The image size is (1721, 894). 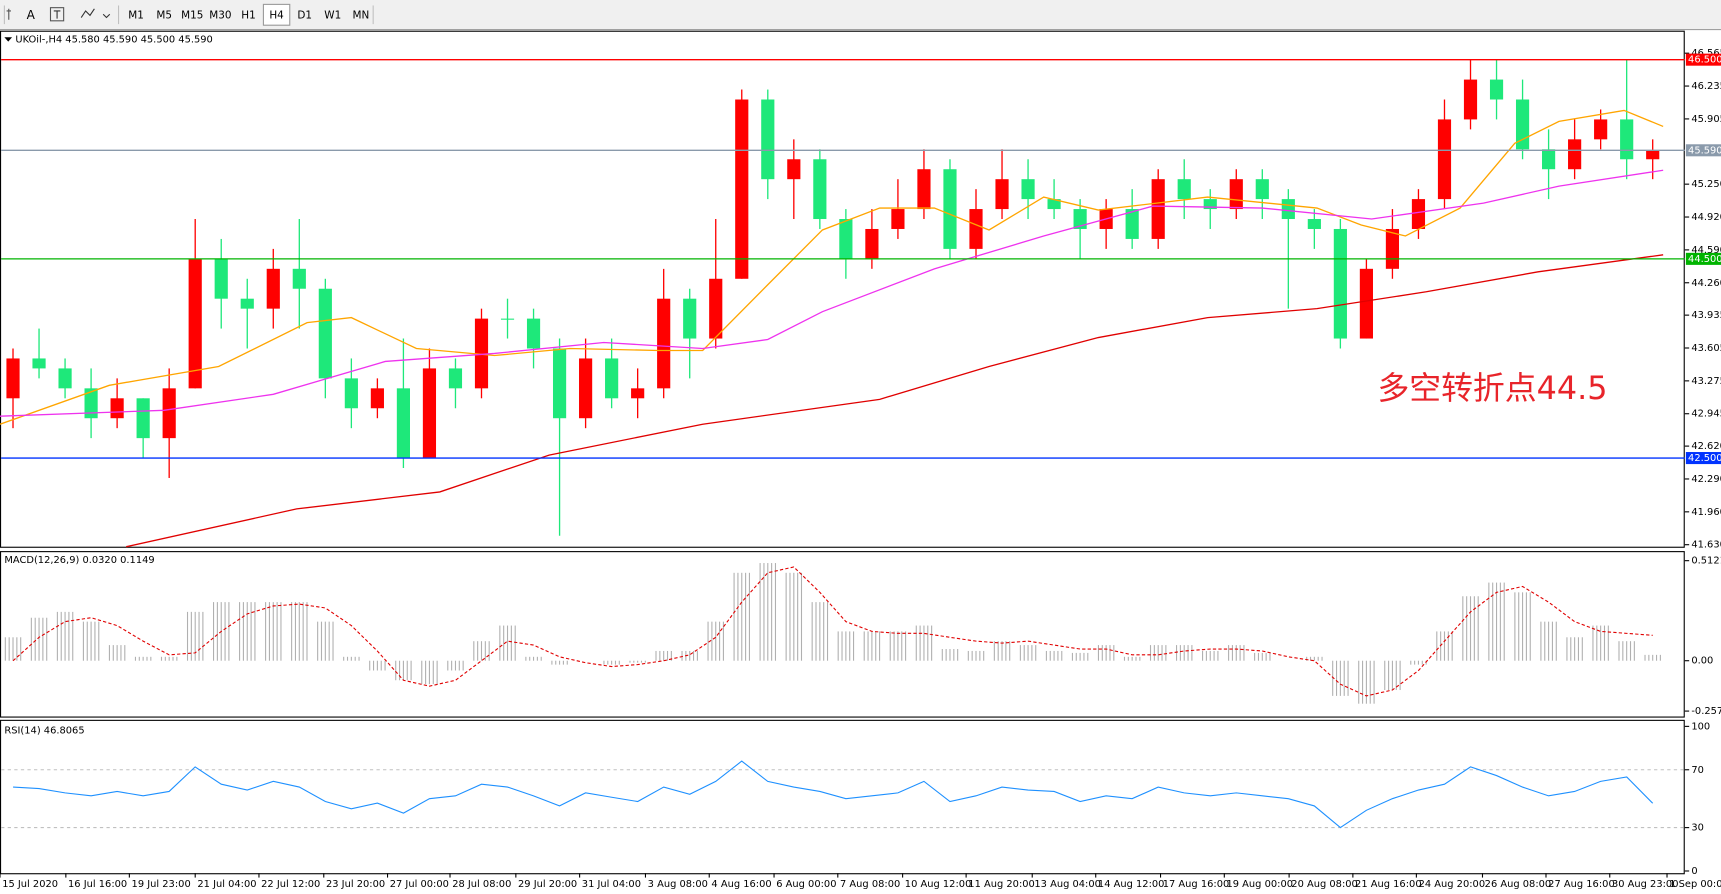 I want to click on x-tick-label: 22 Jul 12:00, so click(x=290, y=884).